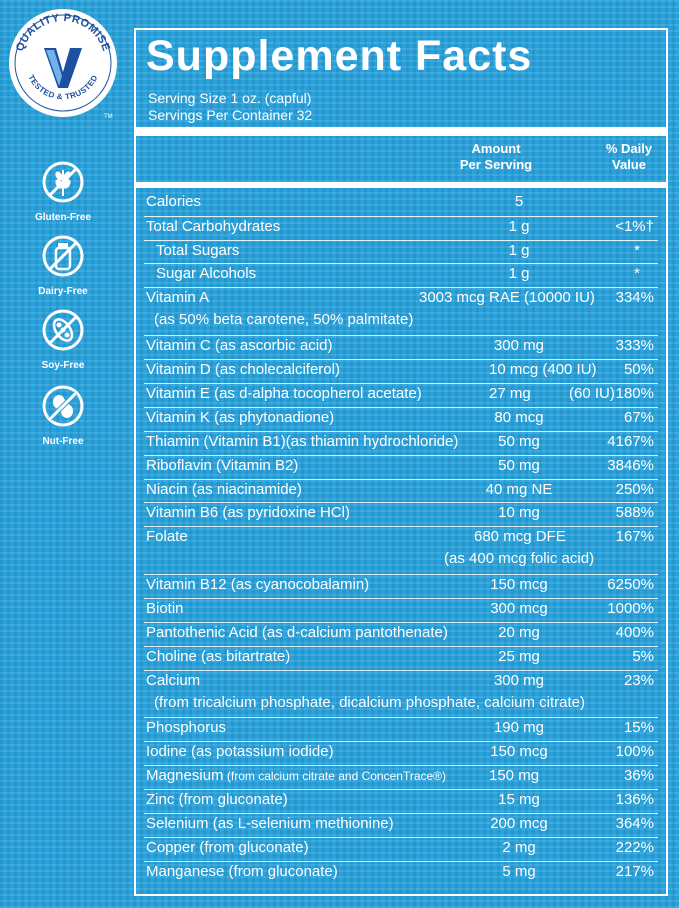 The image size is (679, 908). I want to click on nutrient-name: Choline (as bitartrate), so click(218, 656).